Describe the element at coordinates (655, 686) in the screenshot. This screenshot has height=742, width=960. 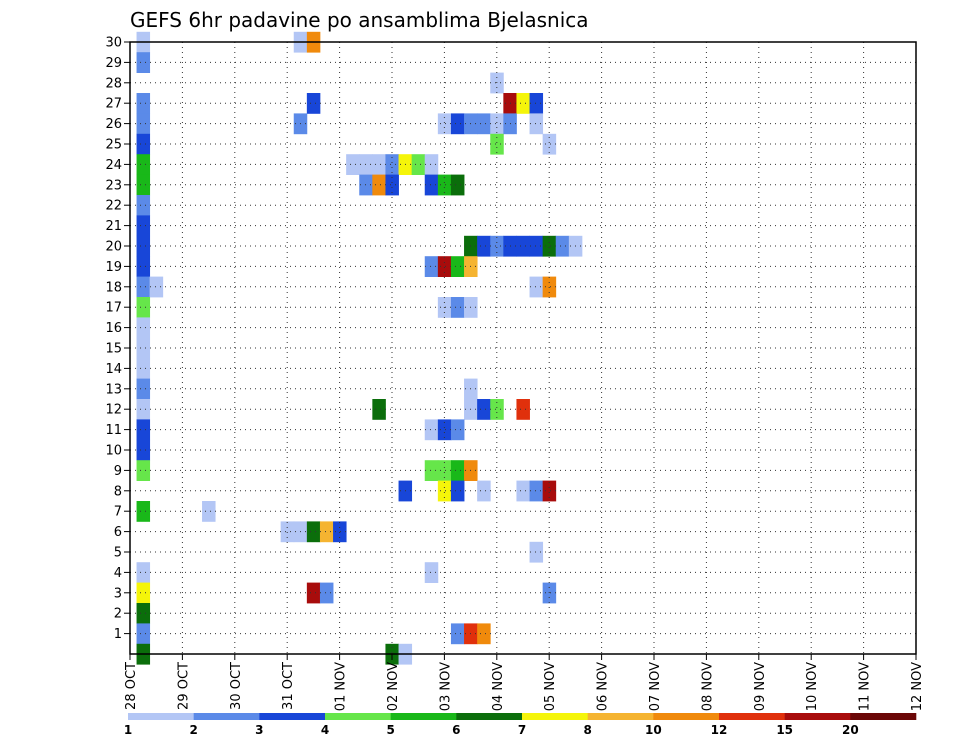
I see `x-tick-label: 07 NOV` at that location.